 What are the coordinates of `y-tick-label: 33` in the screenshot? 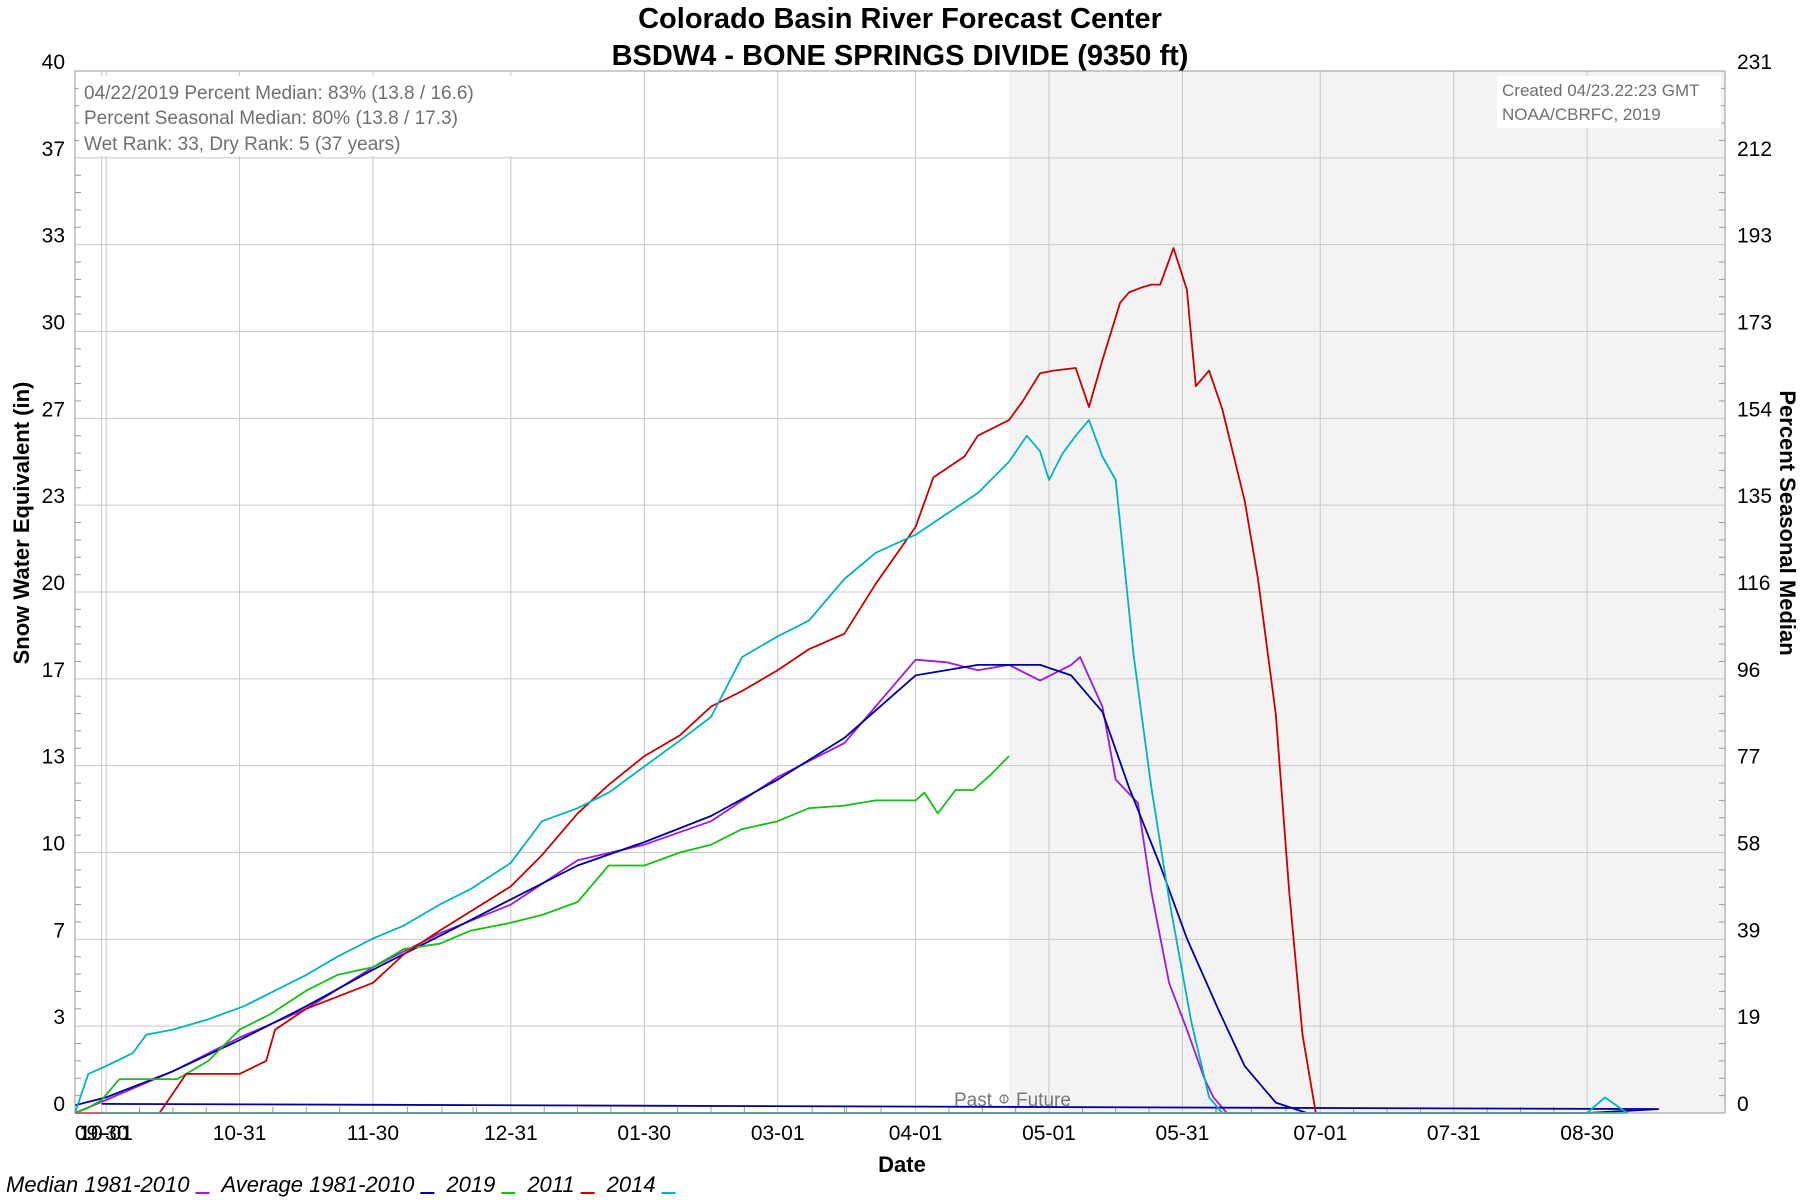 It's located at (53, 236).